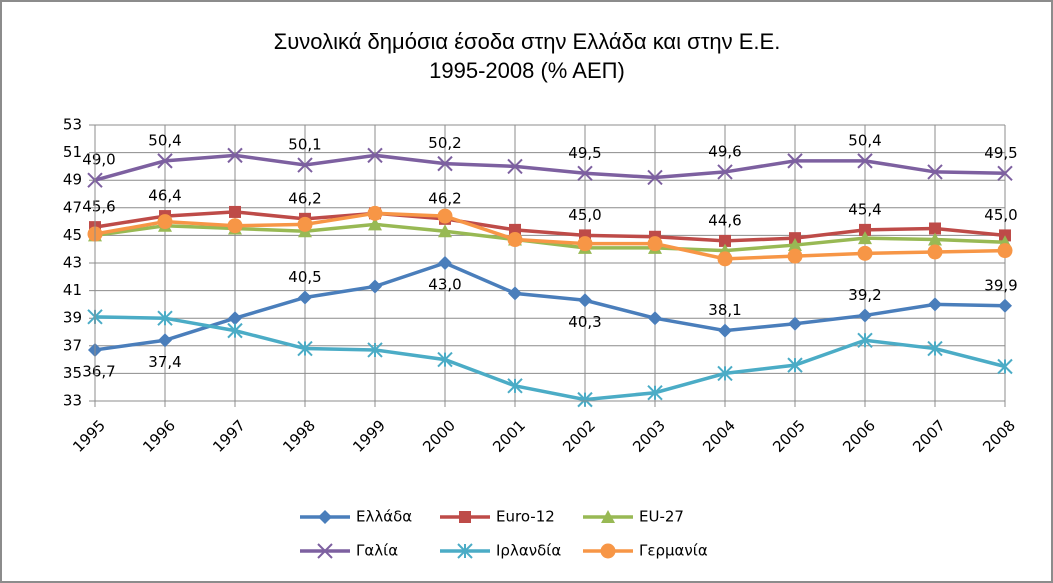 This screenshot has width=1053, height=583. I want to click on legend-label: Ελλάδα, so click(384, 517).